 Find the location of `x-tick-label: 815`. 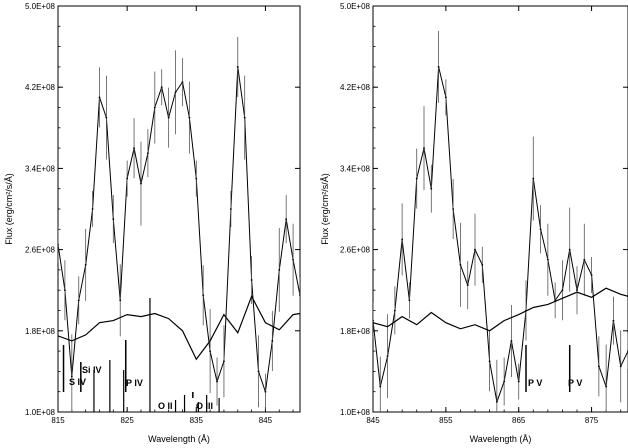

x-tick-label: 815 is located at coordinates (58, 420).